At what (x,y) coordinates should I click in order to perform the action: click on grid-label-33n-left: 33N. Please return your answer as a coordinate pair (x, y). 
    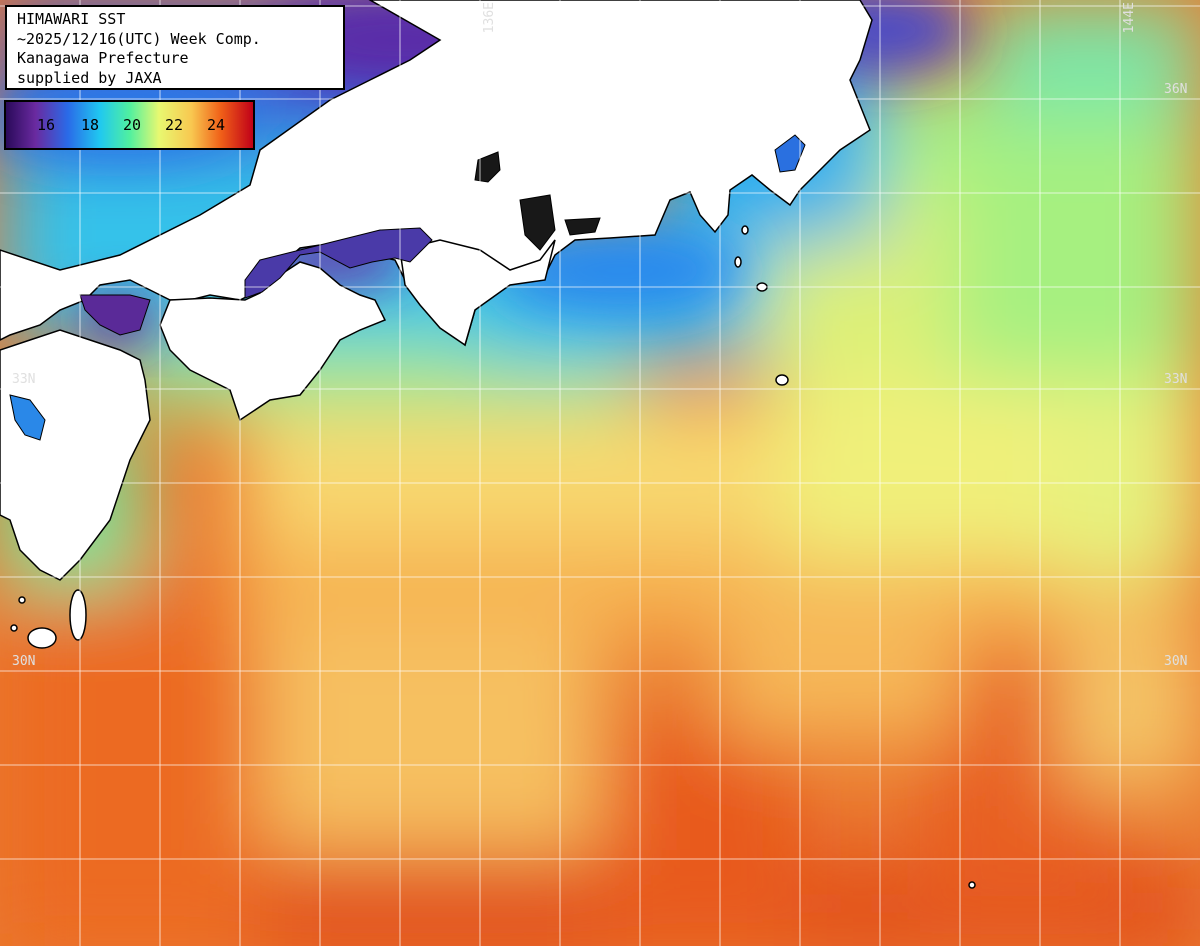
    Looking at the image, I should click on (24, 379).